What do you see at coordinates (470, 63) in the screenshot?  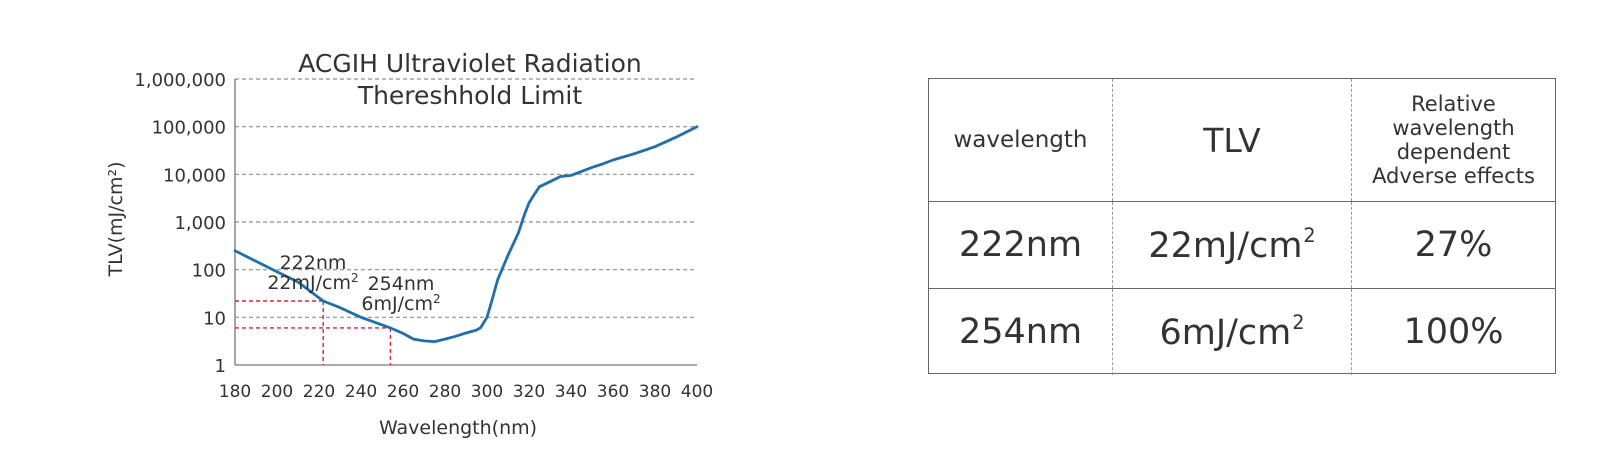 I see `chart-title-line-1: ACGIH Ultraviolet Radiation` at bounding box center [470, 63].